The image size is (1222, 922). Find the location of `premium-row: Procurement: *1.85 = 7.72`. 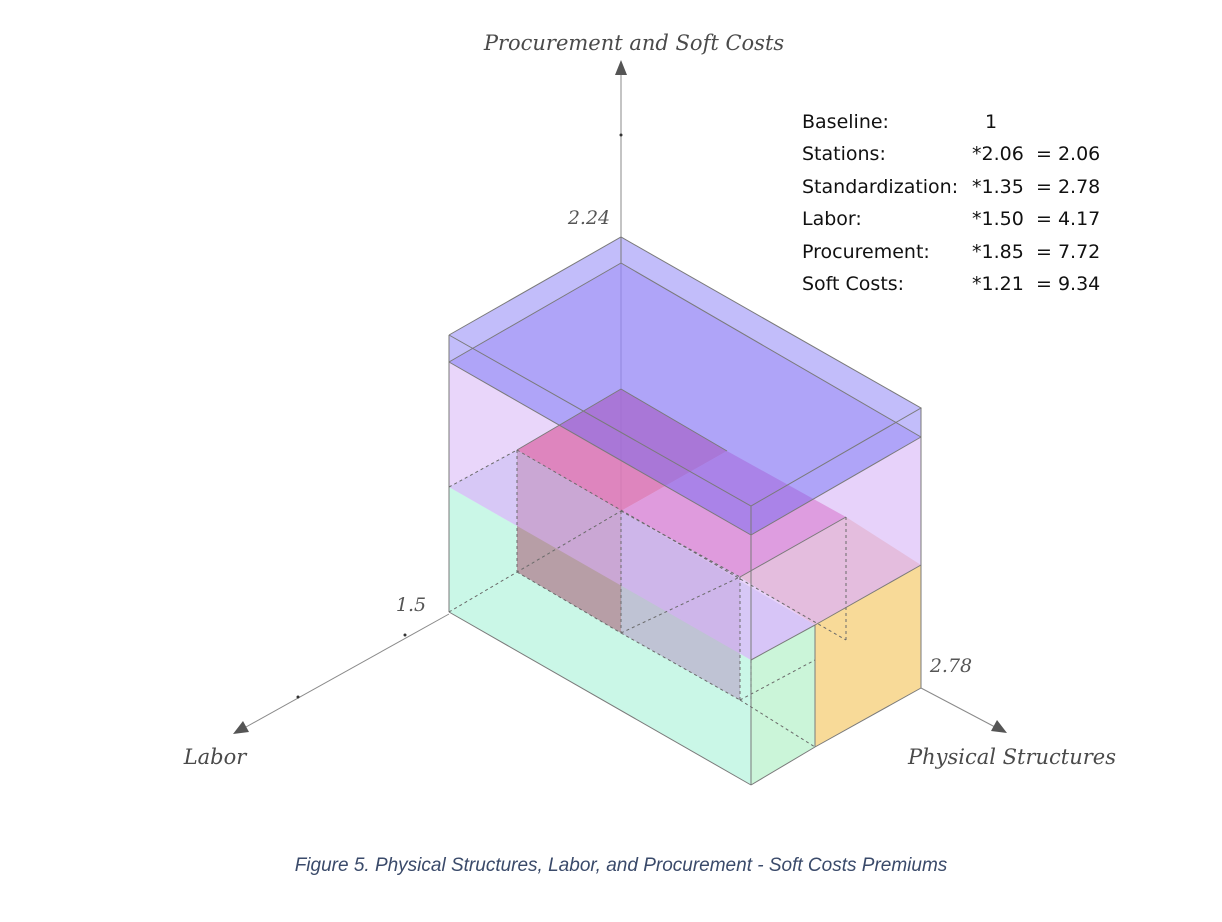

premium-row: Procurement: *1.85 = 7.72 is located at coordinates (951, 252).